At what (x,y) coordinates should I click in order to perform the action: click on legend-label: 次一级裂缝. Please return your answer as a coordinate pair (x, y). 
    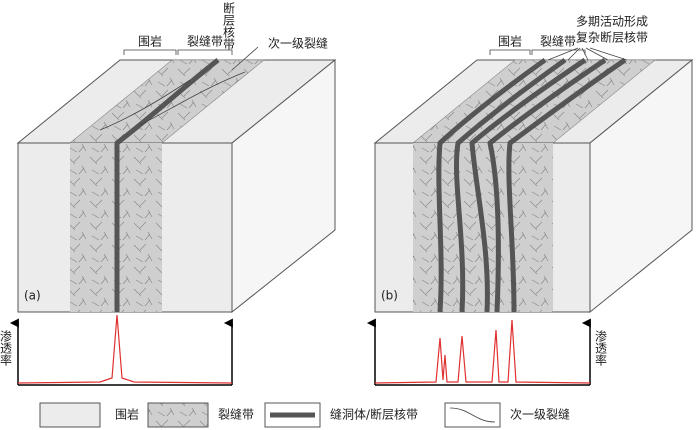
    Looking at the image, I should click on (540, 414).